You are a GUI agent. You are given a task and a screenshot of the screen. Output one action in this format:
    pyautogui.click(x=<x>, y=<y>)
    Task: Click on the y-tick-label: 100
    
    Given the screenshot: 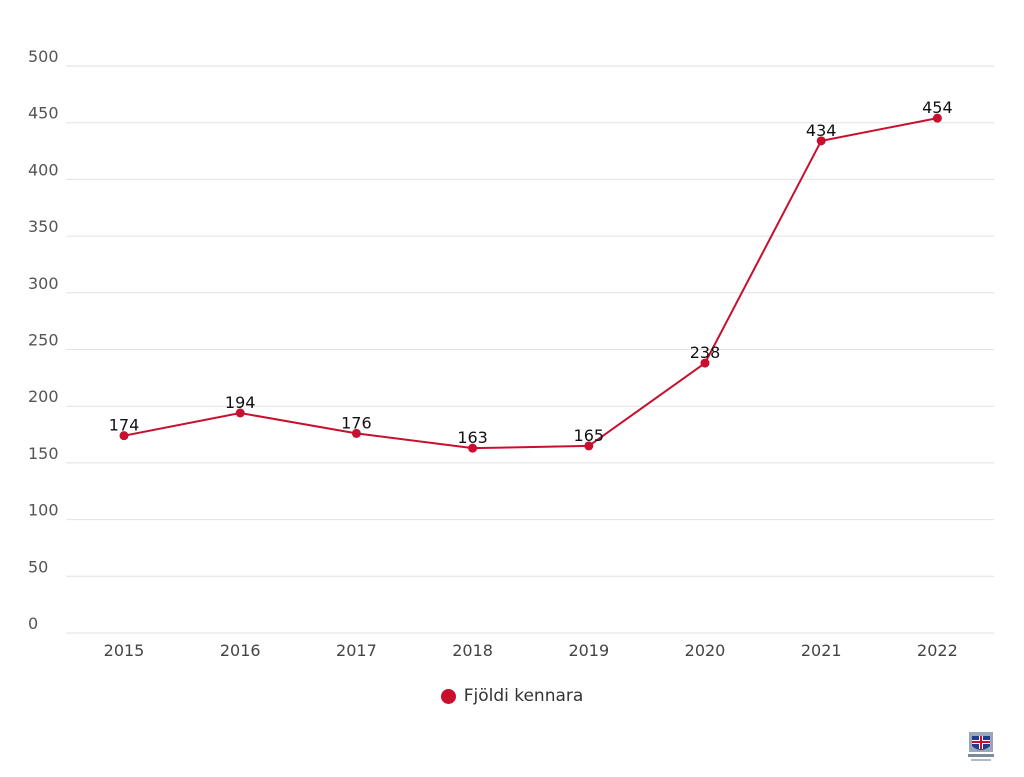 What is the action you would take?
    pyautogui.click(x=43, y=510)
    